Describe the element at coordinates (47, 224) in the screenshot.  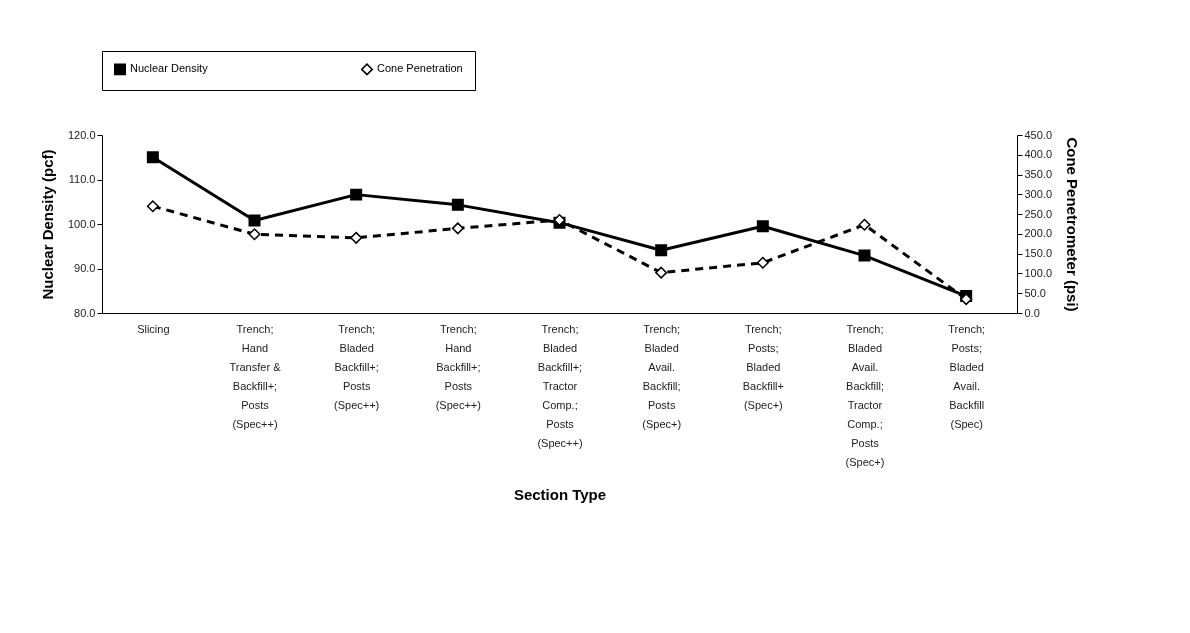
I see `y-axis-title: Nuclear Density (pcf)` at that location.